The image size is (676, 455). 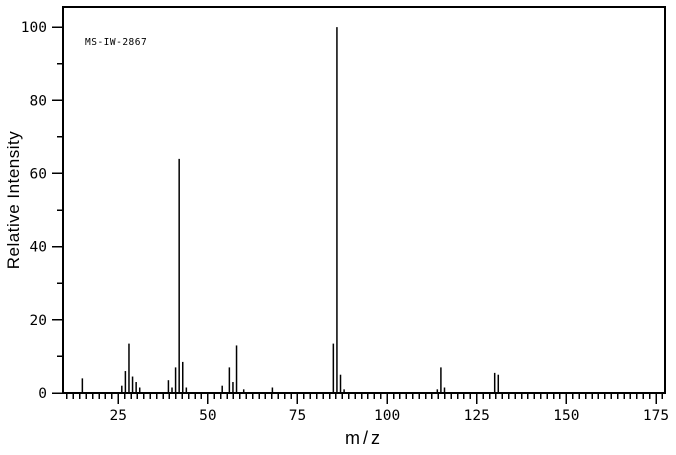 What do you see at coordinates (477, 416) in the screenshot?
I see `x-tick-label: 125` at bounding box center [477, 416].